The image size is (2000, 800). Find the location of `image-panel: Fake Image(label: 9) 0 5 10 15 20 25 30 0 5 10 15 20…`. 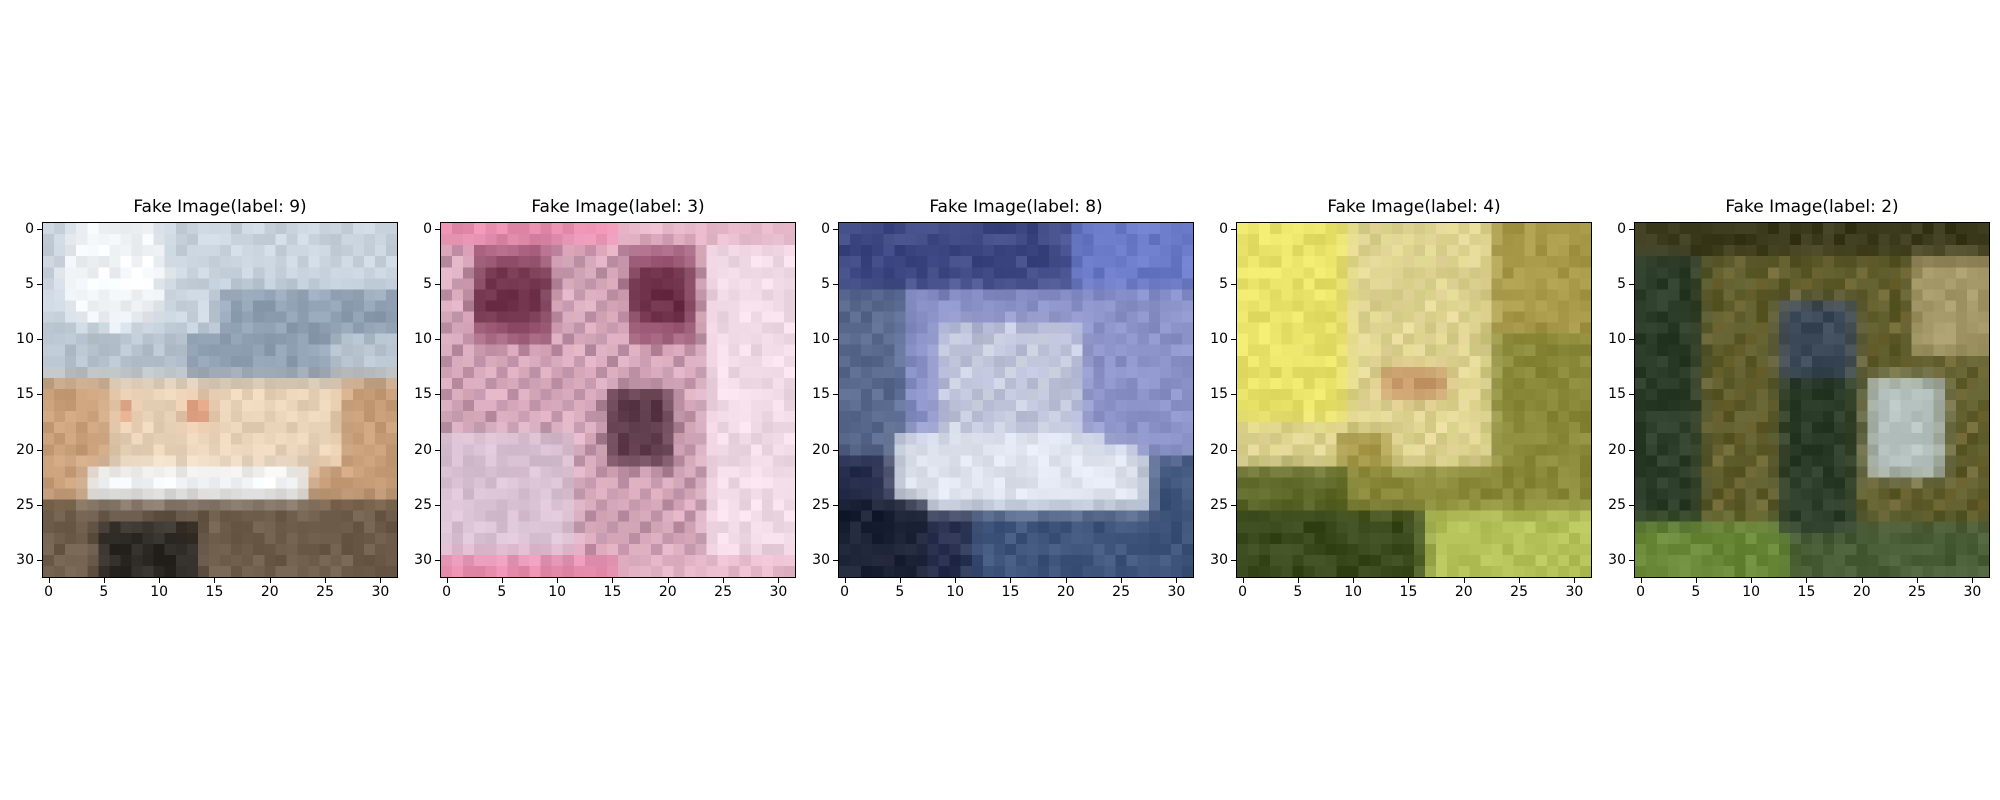

image-panel: Fake Image(label: 9) 0 5 10 15 20 25 30 0 5 10 15 20… is located at coordinates (200, 398).